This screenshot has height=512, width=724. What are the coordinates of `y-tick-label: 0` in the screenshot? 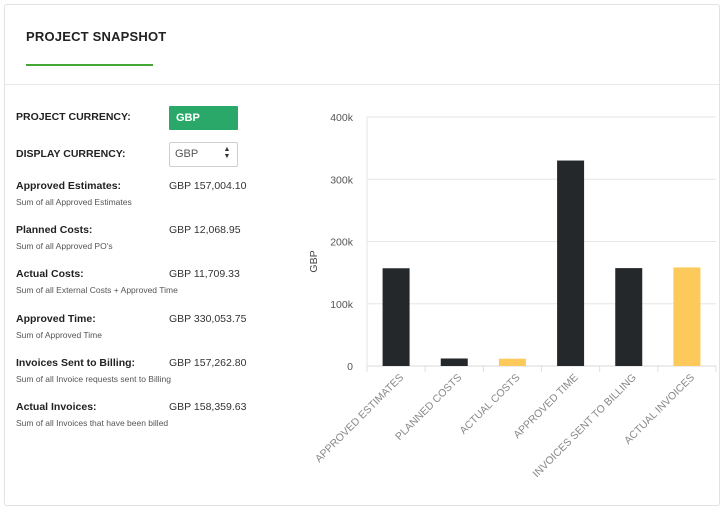 It's located at (350, 367).